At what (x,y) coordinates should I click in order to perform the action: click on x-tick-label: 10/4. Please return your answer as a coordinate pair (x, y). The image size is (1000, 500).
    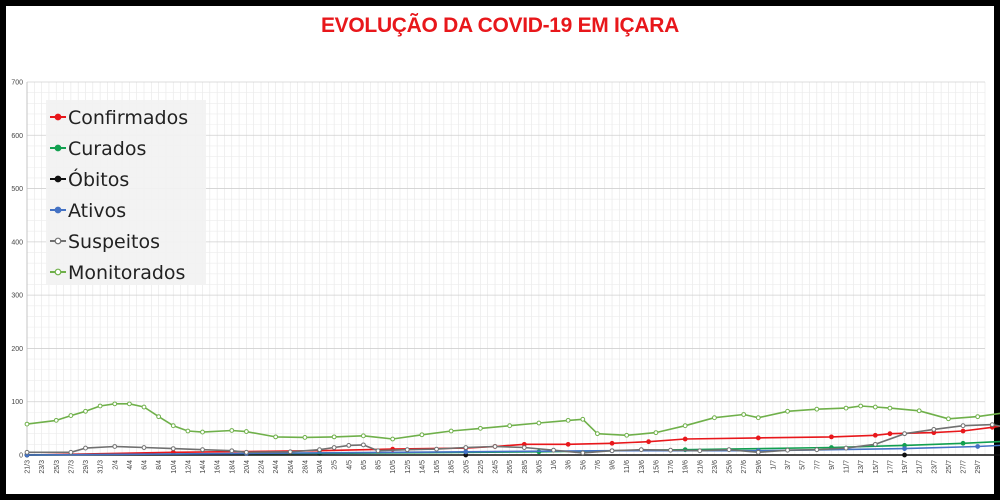
    Looking at the image, I should click on (174, 467).